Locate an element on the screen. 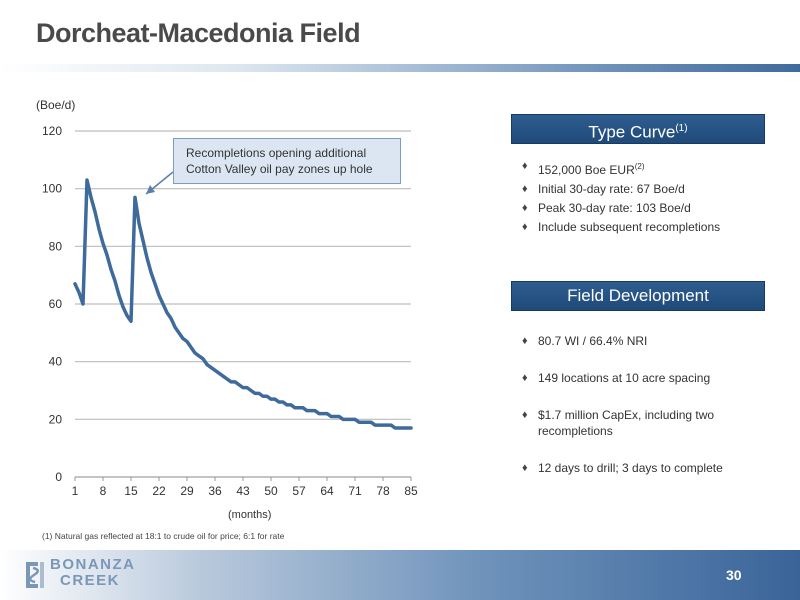 This screenshot has width=800, height=600. bullet-peak-rate: ♦ Peak 30-day rate: 103 Boe/d is located at coordinates (621, 208).